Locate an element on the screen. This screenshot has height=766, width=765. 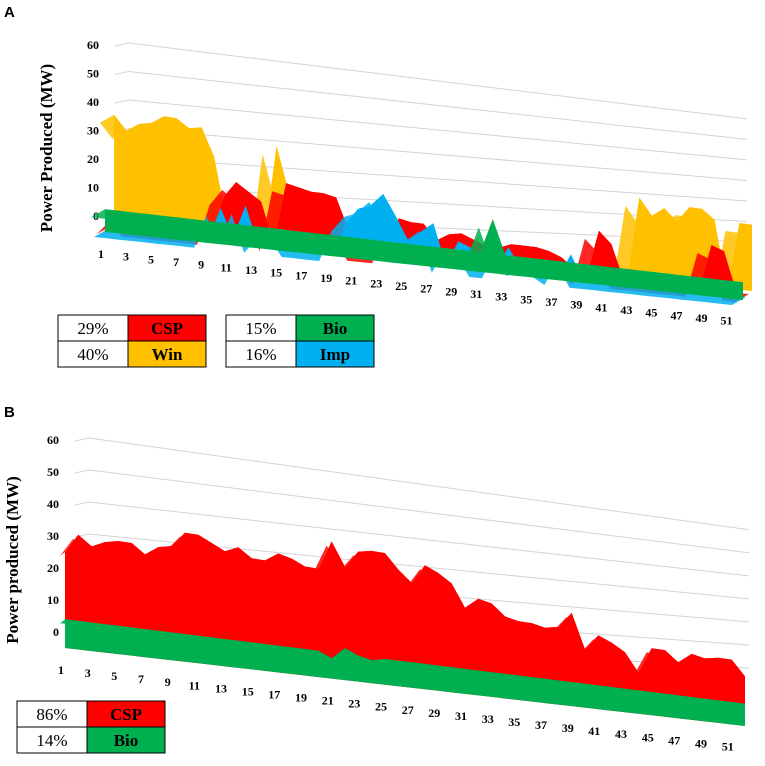
x-tick-label: 27 is located at coordinates (426, 289).